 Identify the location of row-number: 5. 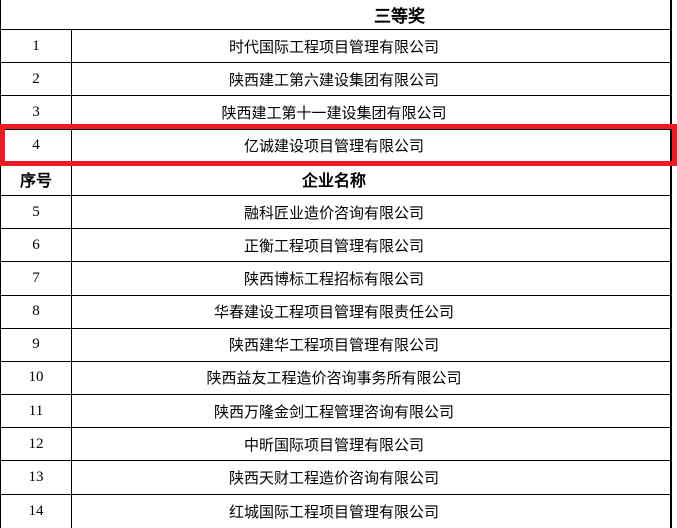
(36, 212).